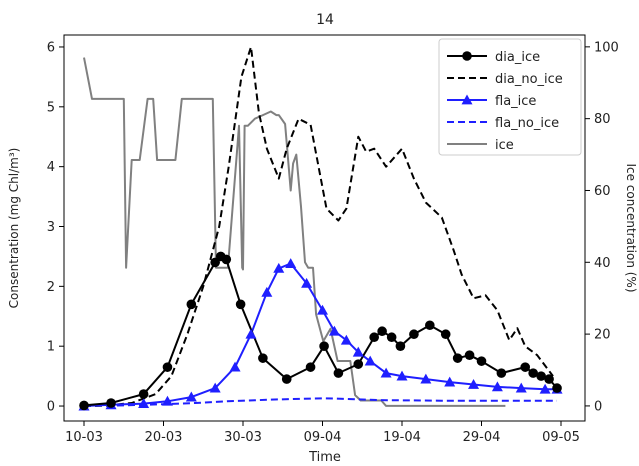 The height and width of the screenshot is (466, 639). I want to click on y-tick-label: 2, so click(51, 287).